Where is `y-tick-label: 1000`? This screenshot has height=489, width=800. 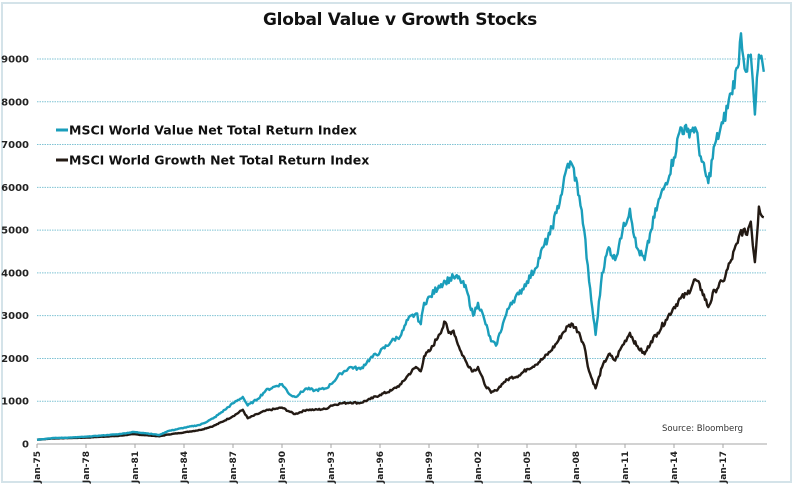
y-tick-label: 1000 is located at coordinates (15, 402).